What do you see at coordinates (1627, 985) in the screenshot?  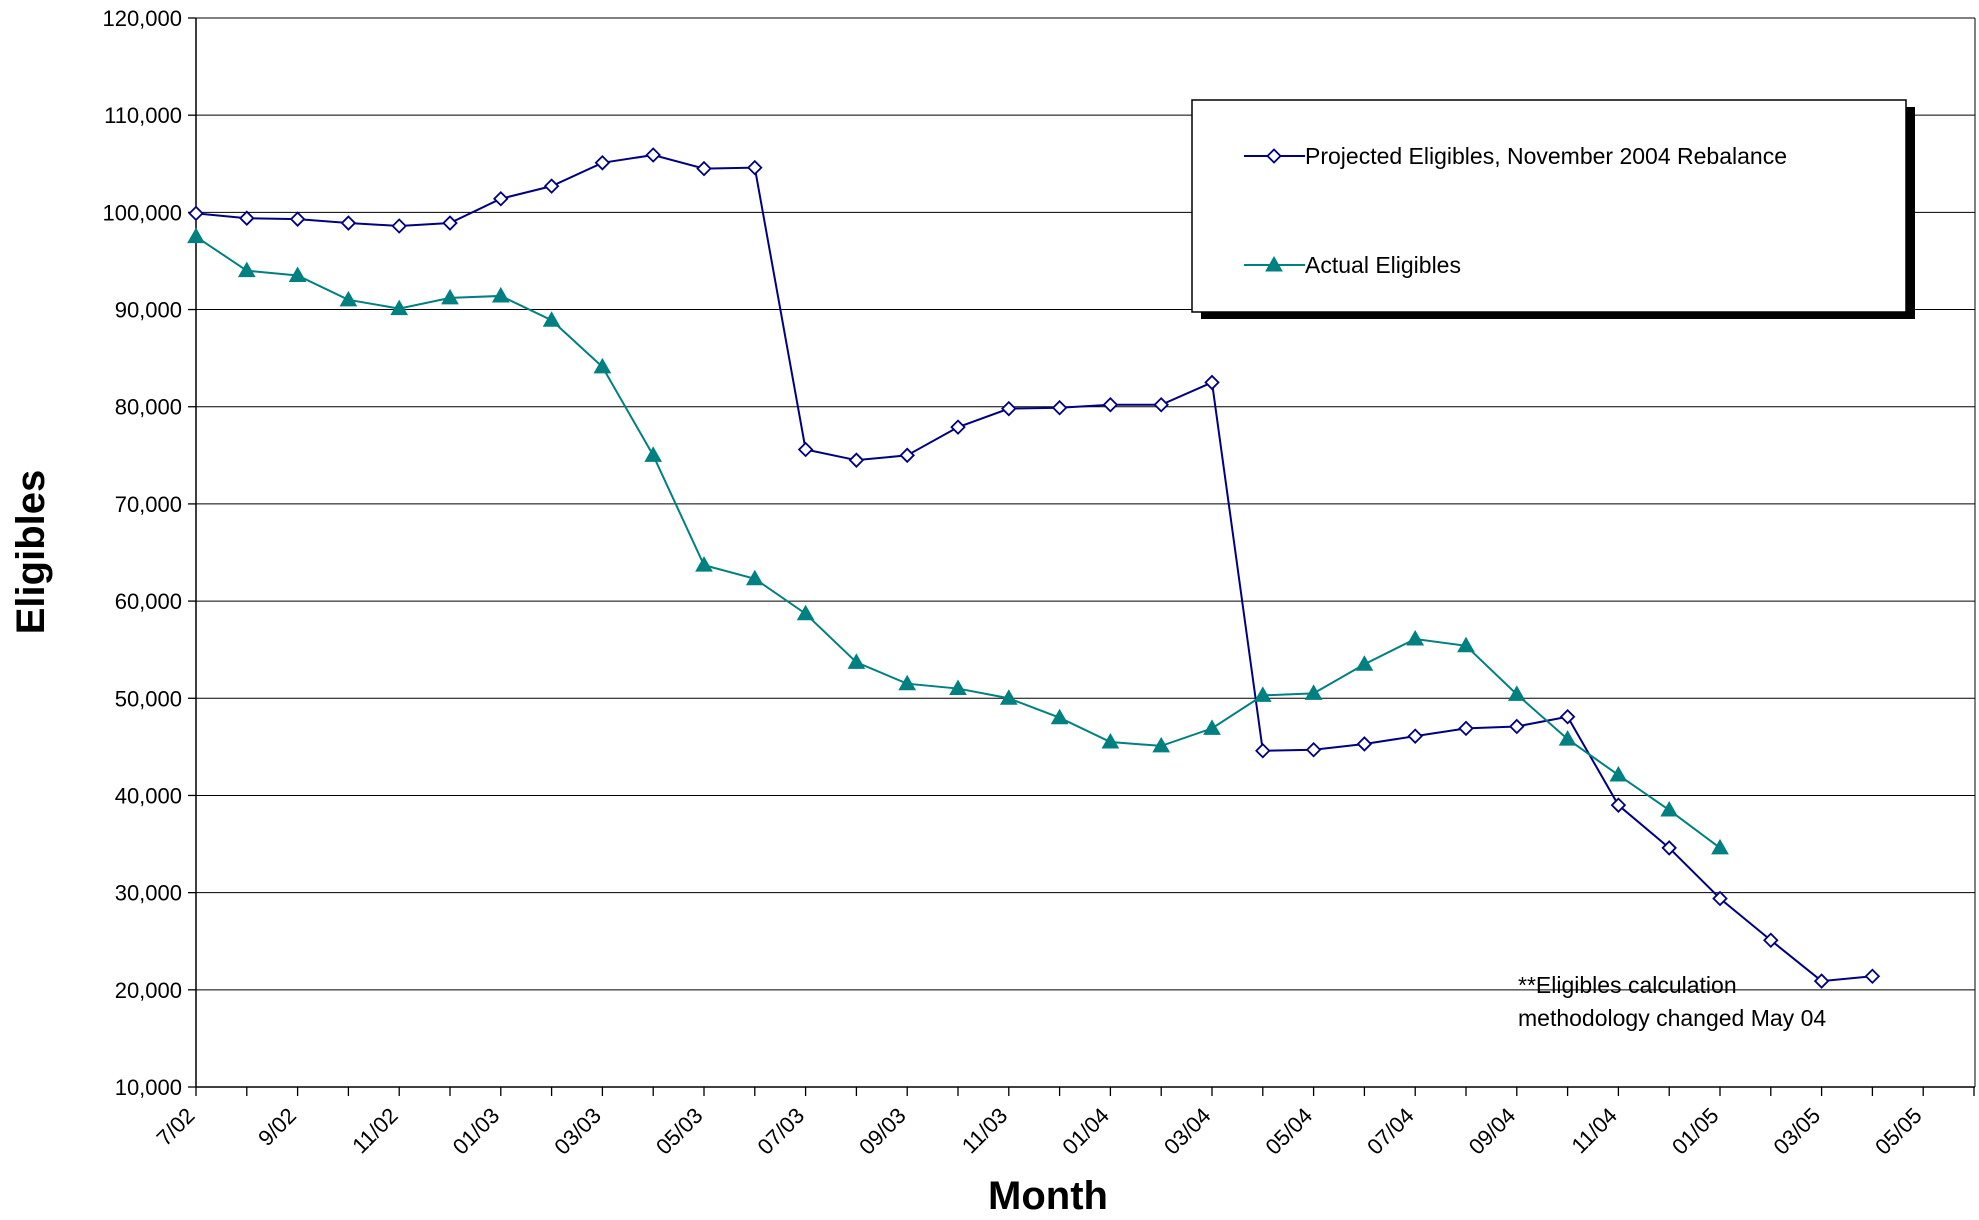 I see `annotation-line-1: **Eligibles calculation` at bounding box center [1627, 985].